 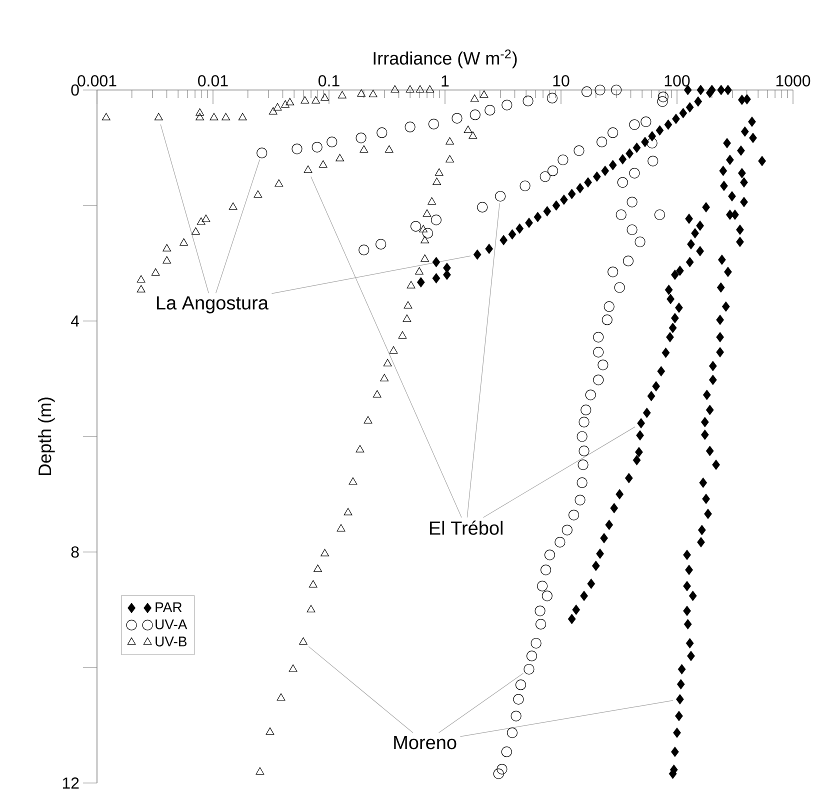 What do you see at coordinates (169, 607) in the screenshot?
I see `legend-label: PAR` at bounding box center [169, 607].